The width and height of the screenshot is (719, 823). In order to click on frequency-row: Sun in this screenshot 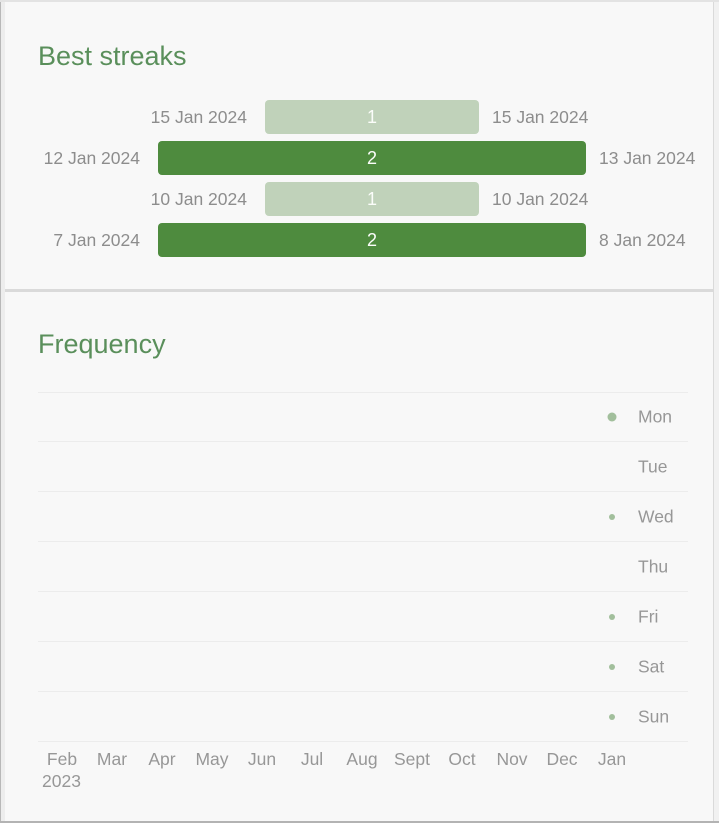, I will do `click(363, 717)`.